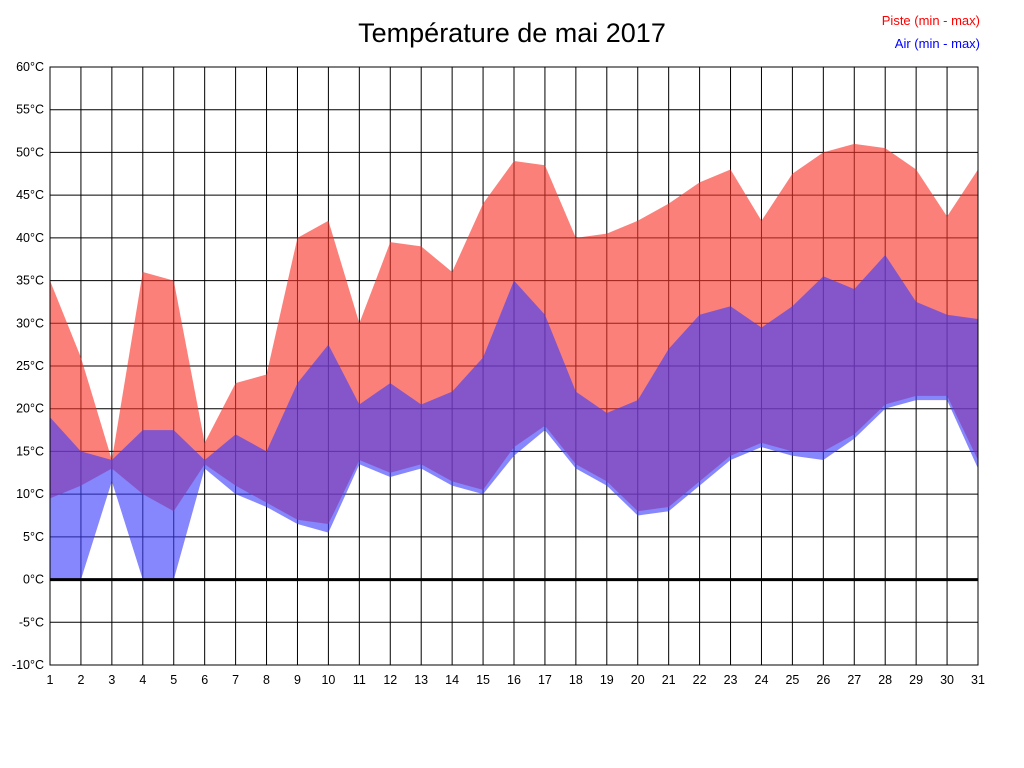  What do you see at coordinates (30, 281) in the screenshot?
I see `y-tick-label: 35°C` at bounding box center [30, 281].